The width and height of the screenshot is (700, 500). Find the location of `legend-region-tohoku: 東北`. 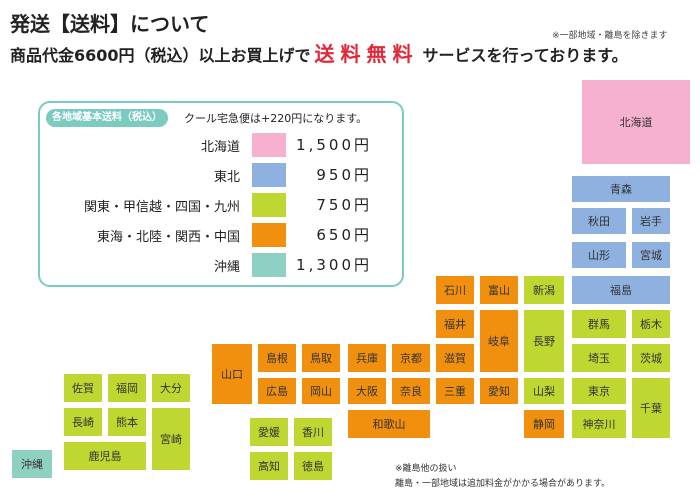

legend-region-tohoku: 東北 is located at coordinates (226, 177).